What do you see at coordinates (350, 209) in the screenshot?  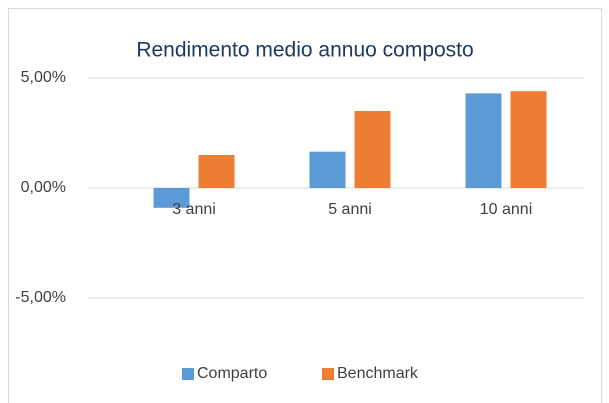 I see `x-tick-label: 5 anni` at bounding box center [350, 209].